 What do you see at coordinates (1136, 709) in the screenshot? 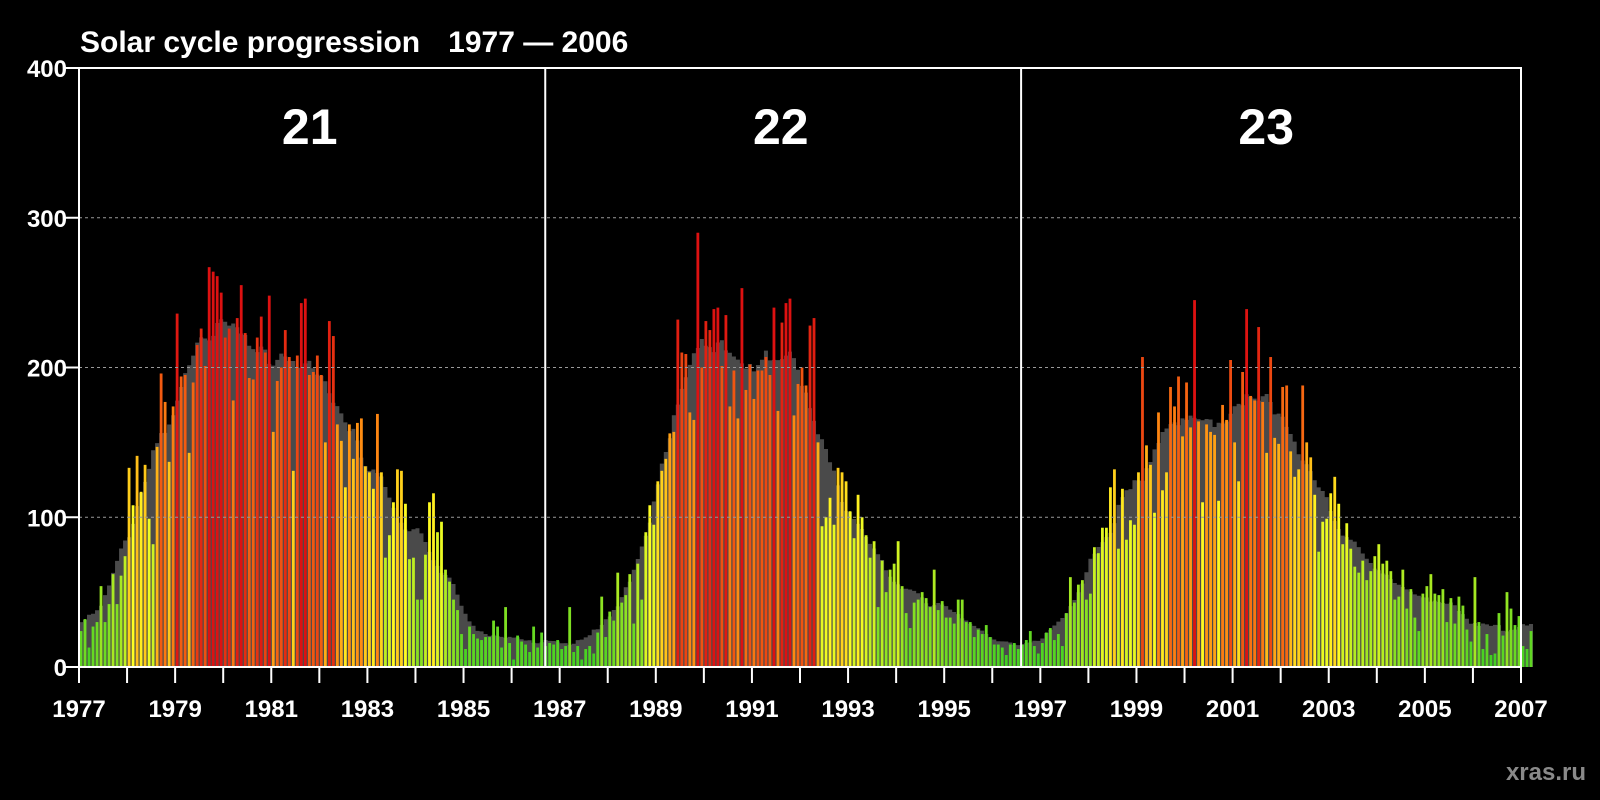
I see `x-tick-label: 1999` at bounding box center [1136, 709].